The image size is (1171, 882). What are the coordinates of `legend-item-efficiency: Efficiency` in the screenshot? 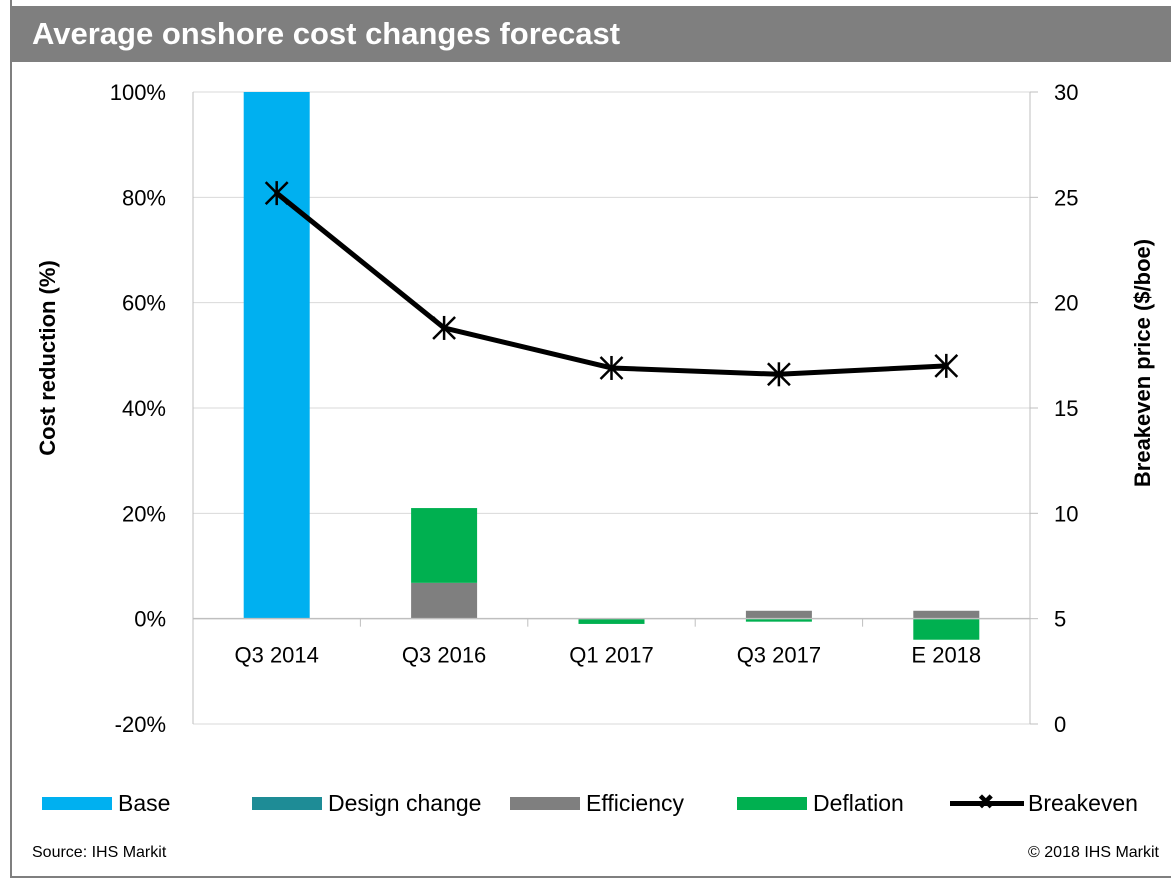 It's located at (597, 803).